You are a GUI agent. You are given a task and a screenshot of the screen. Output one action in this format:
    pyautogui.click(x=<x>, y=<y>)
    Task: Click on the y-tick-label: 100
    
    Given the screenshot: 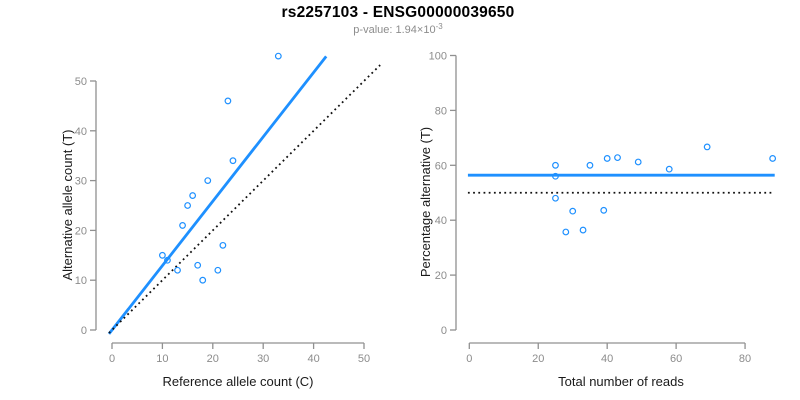 What is the action you would take?
    pyautogui.click(x=438, y=57)
    